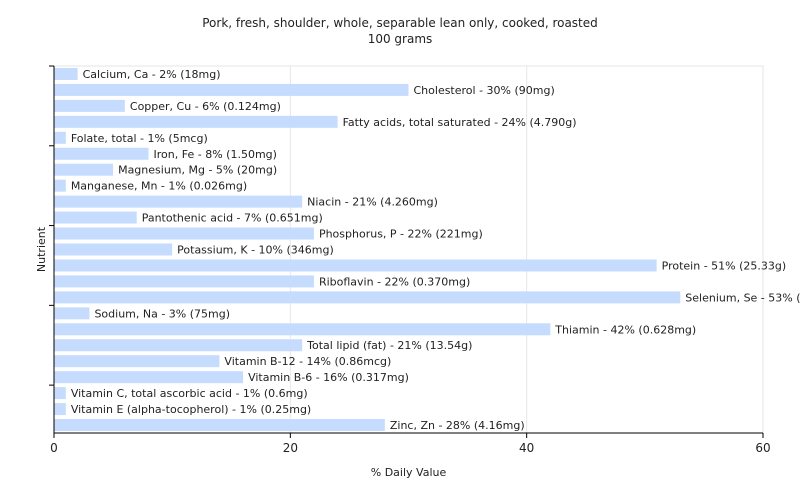 The width and height of the screenshot is (800, 500). I want to click on x-tick-label: 20, so click(290, 448).